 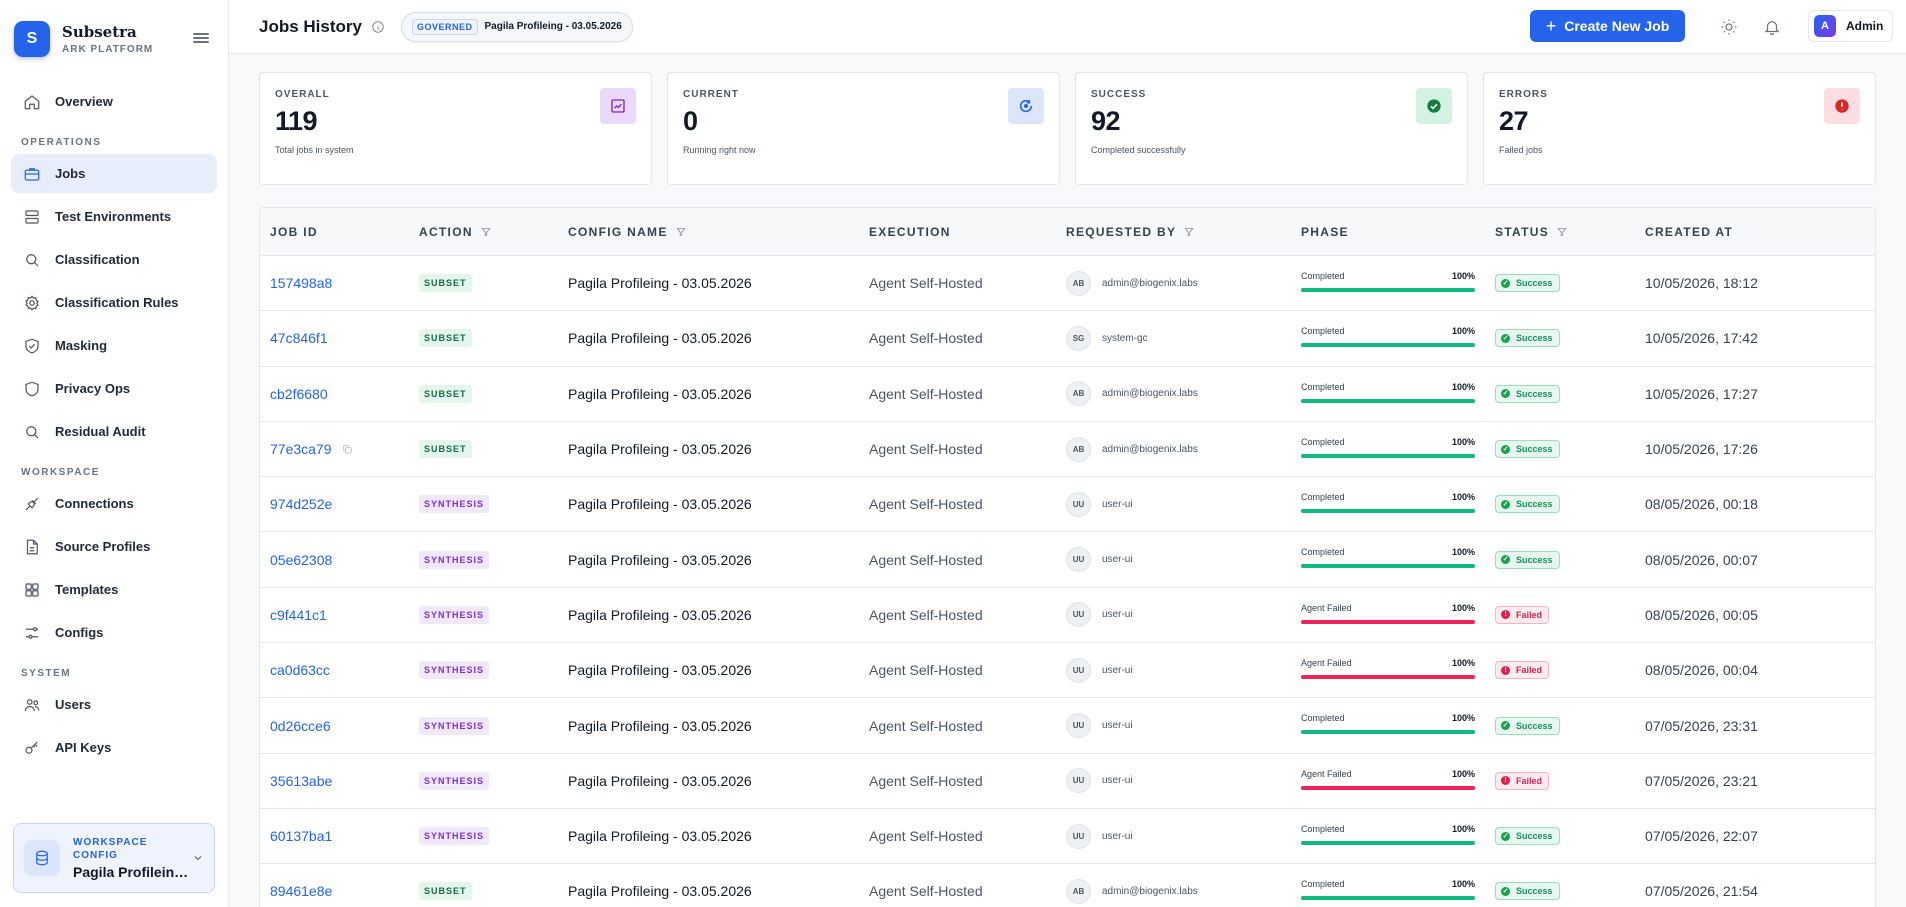 I want to click on info-icon, so click(x=378, y=27).